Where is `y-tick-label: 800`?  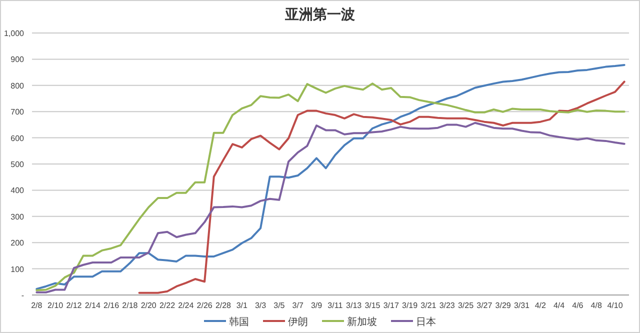 y-tick-label: 800 is located at coordinates (17, 85).